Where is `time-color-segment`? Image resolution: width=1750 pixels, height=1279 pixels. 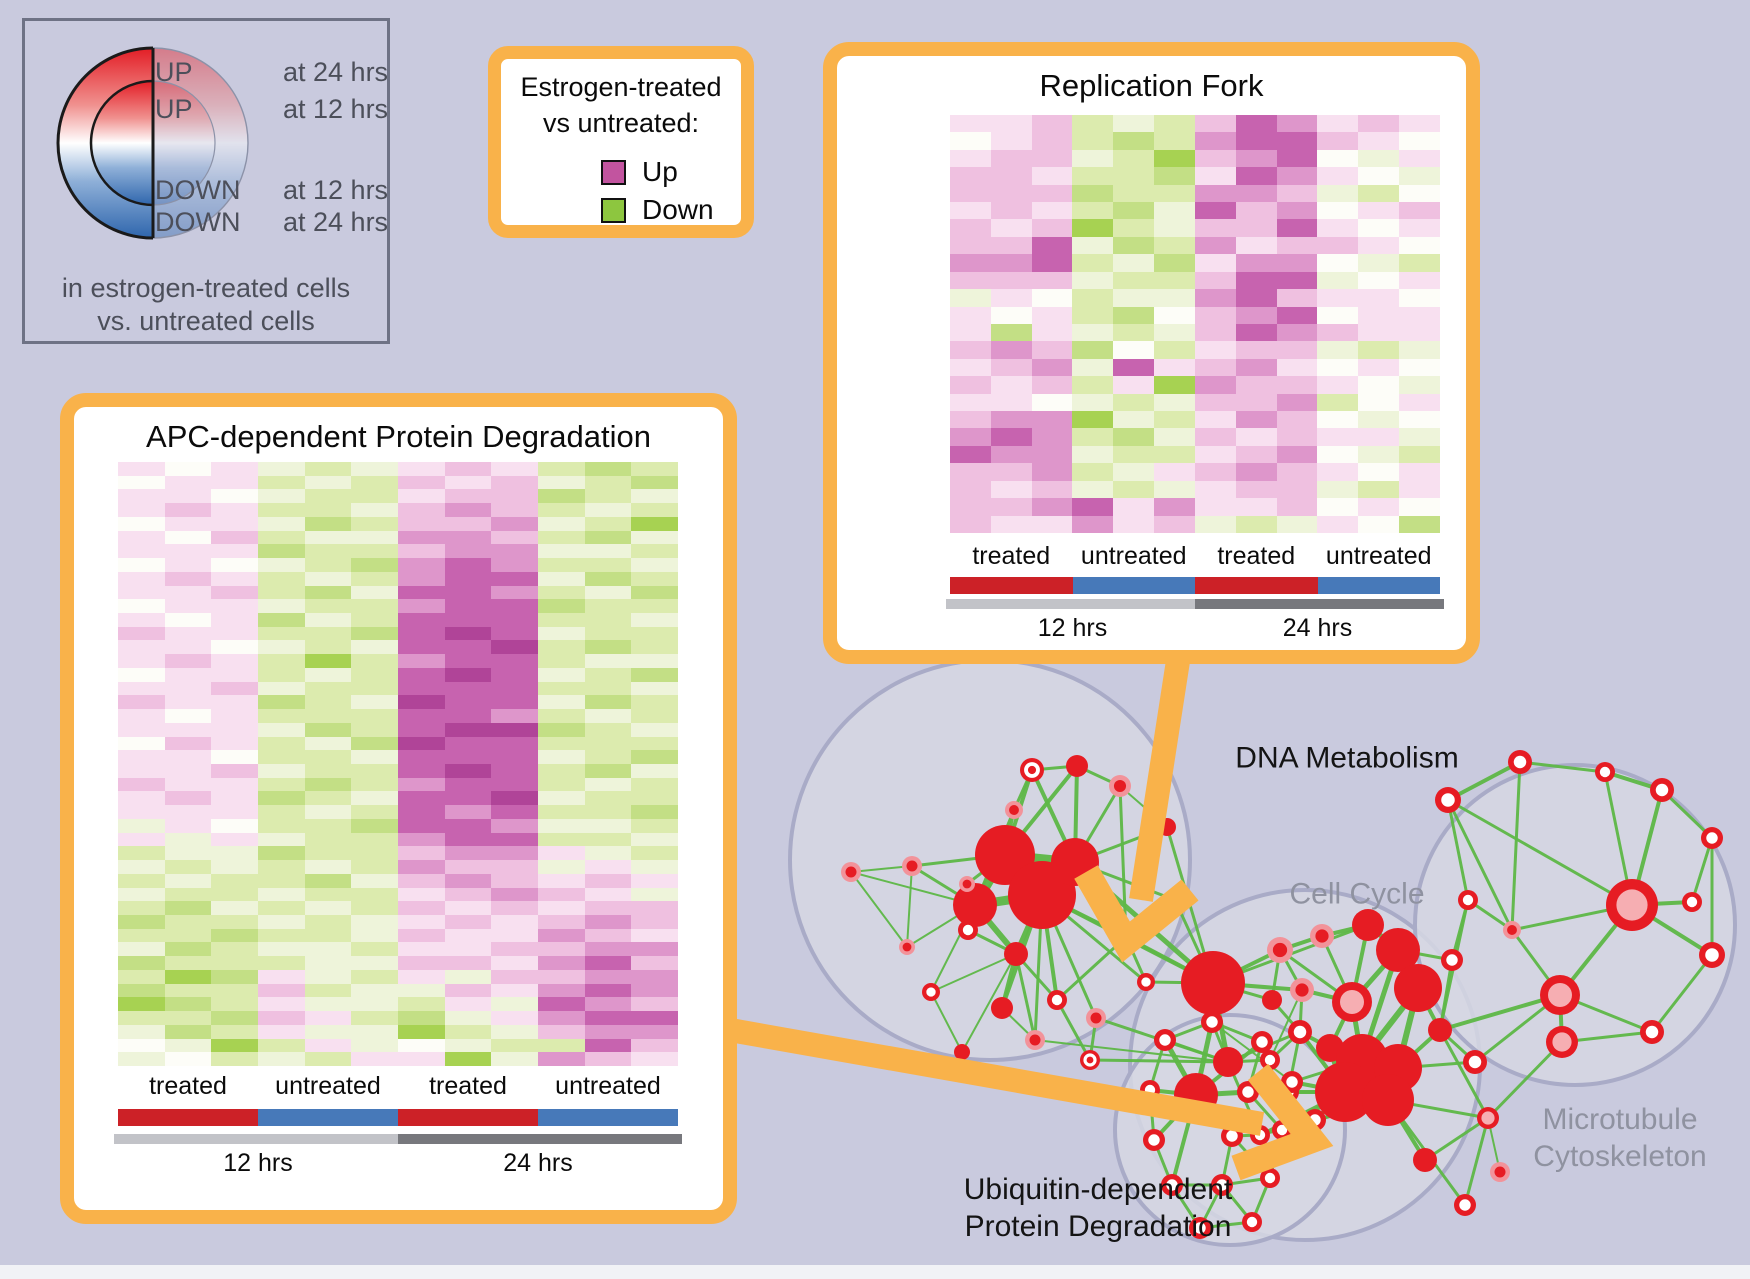
time-color-segment is located at coordinates (540, 1139).